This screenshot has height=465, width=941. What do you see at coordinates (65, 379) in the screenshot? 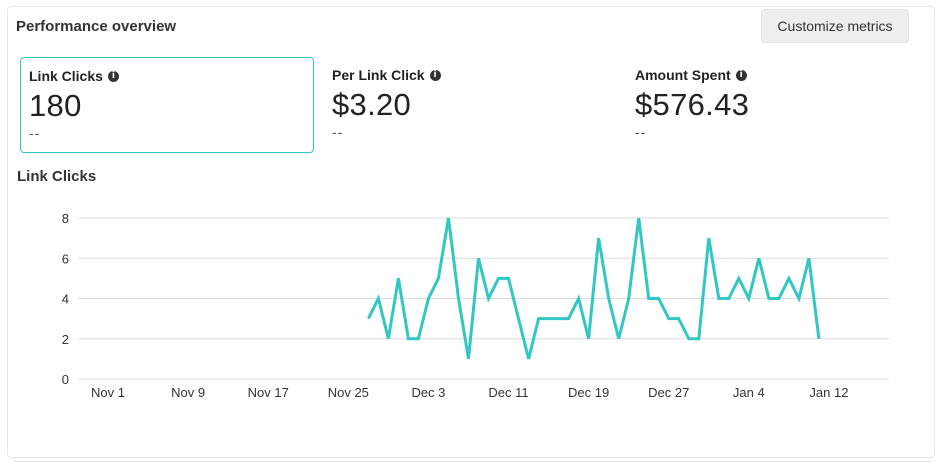
I see `y-tick-label: 0` at bounding box center [65, 379].